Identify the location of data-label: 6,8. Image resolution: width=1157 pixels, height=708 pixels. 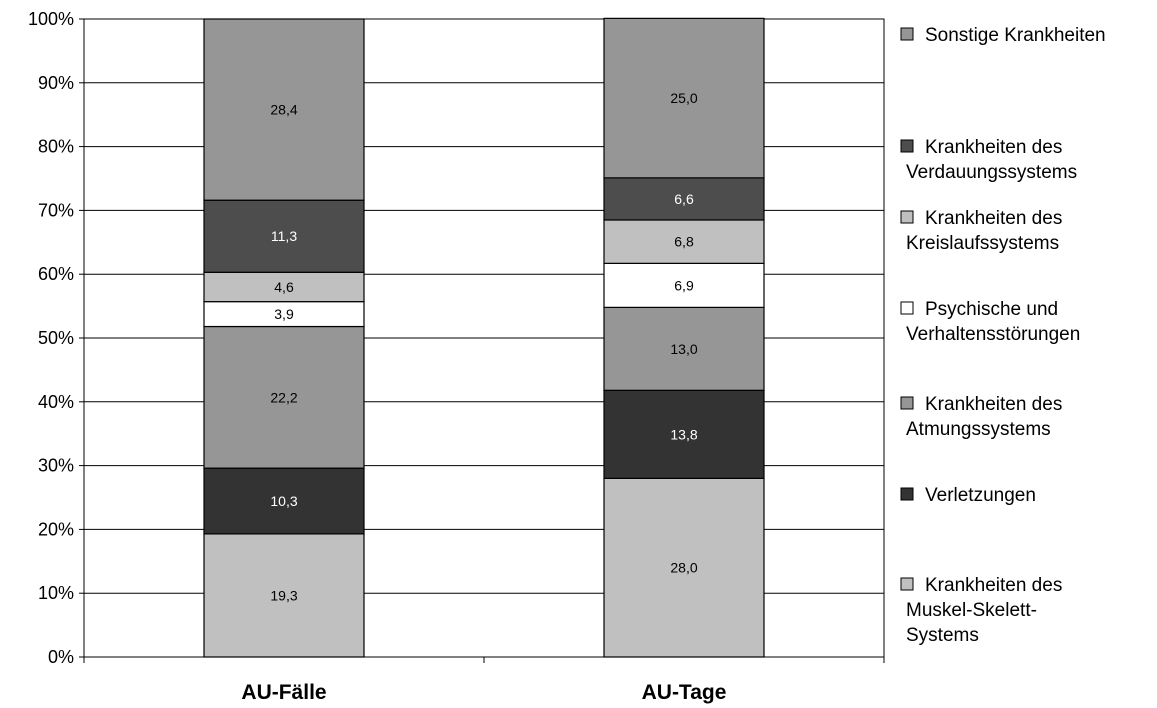
(684, 242).